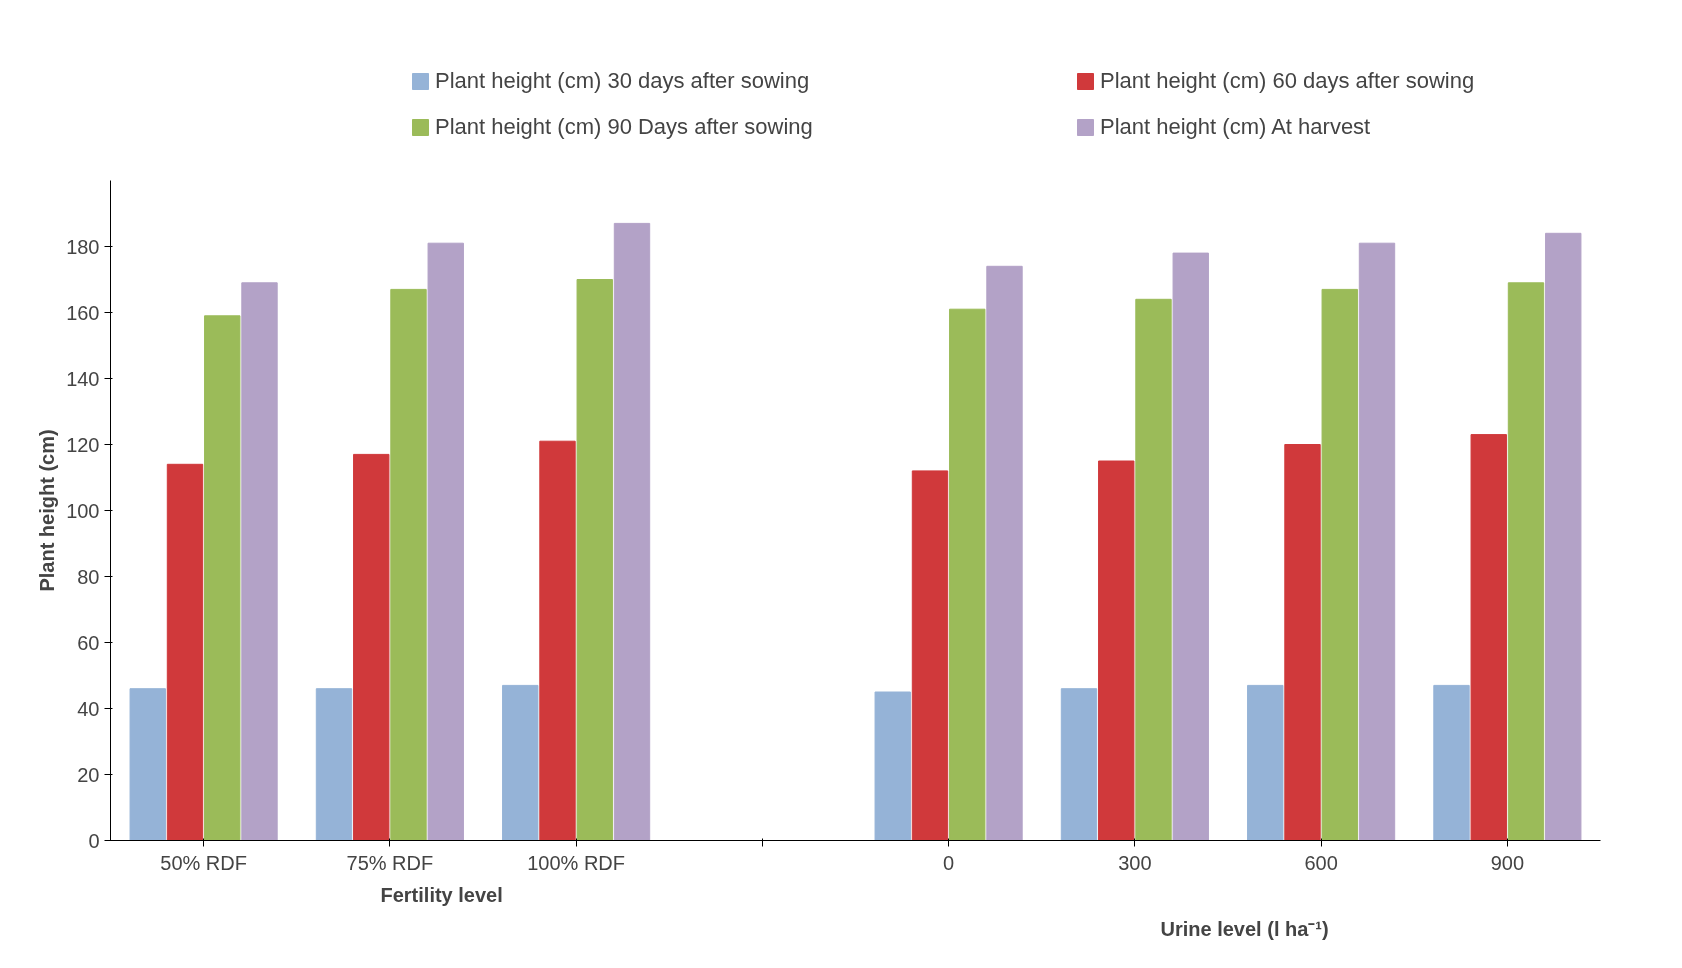 This screenshot has width=1682, height=968. I want to click on y-tick-label: 120, so click(83, 444).